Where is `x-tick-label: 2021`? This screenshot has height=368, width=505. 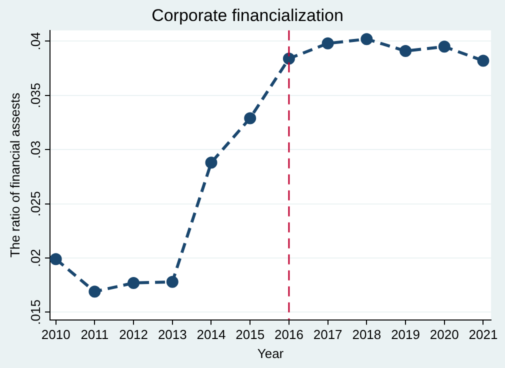 x-tick-label: 2021 is located at coordinates (483, 334).